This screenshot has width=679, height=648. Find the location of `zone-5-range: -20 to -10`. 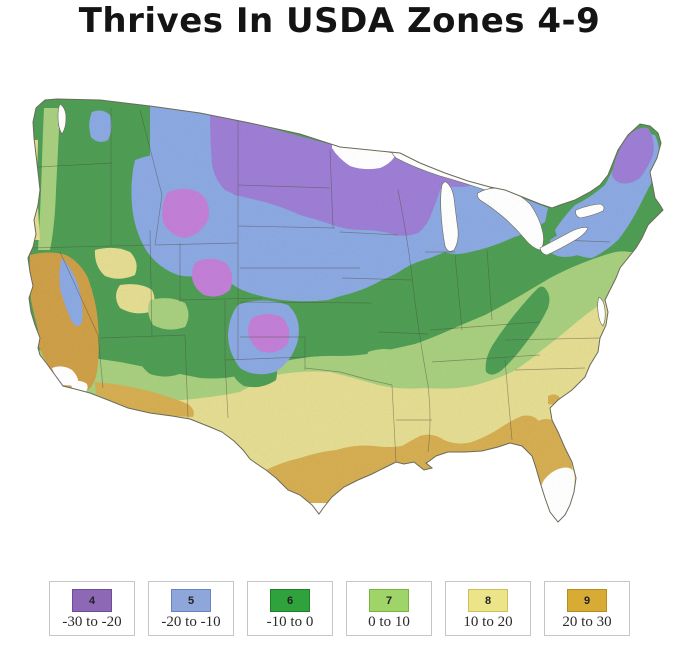

zone-5-range: -20 to -10 is located at coordinates (191, 622).